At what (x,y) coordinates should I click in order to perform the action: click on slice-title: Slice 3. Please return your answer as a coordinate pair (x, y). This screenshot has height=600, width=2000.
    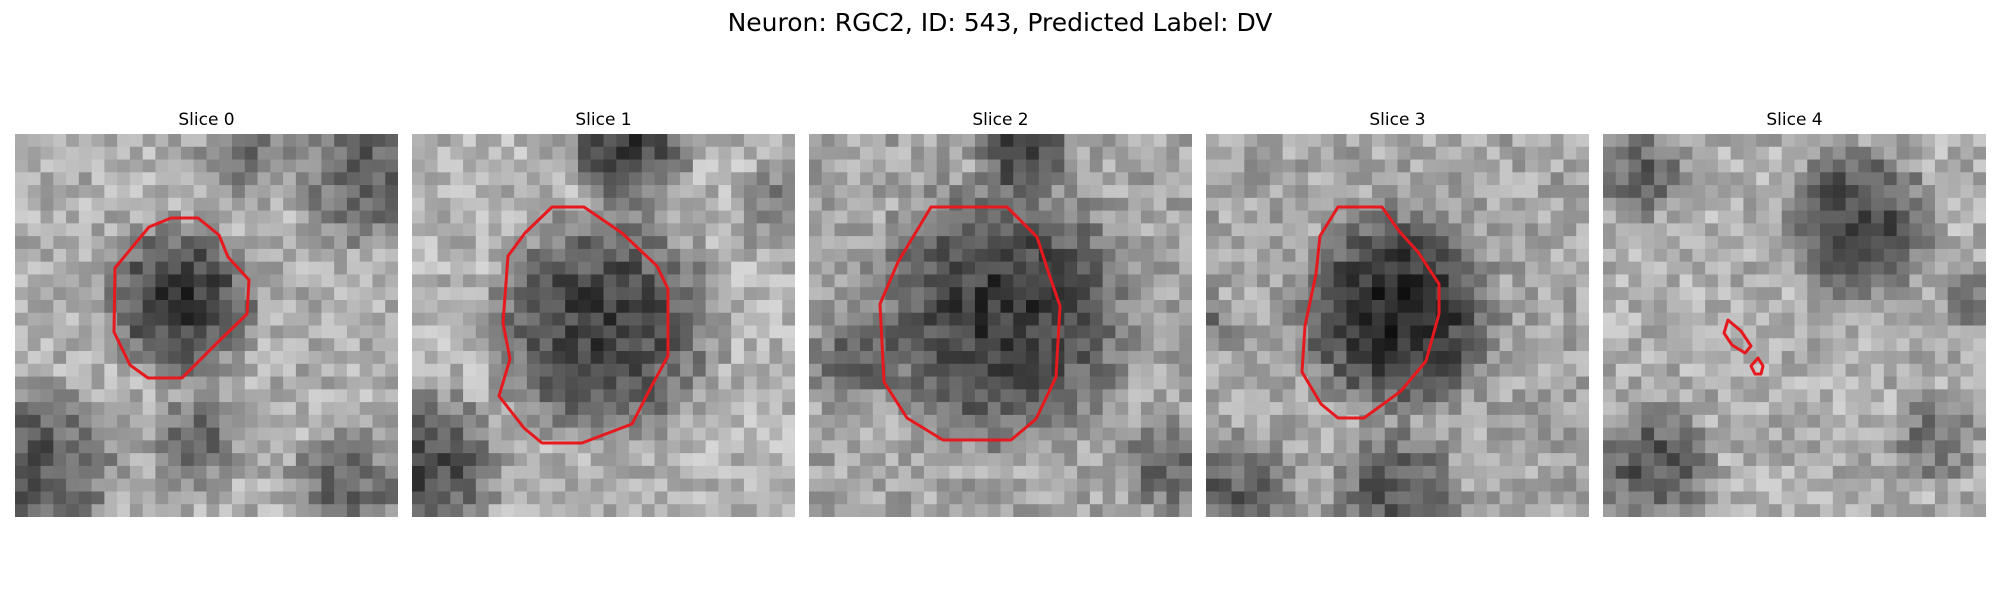
    Looking at the image, I should click on (1397, 120).